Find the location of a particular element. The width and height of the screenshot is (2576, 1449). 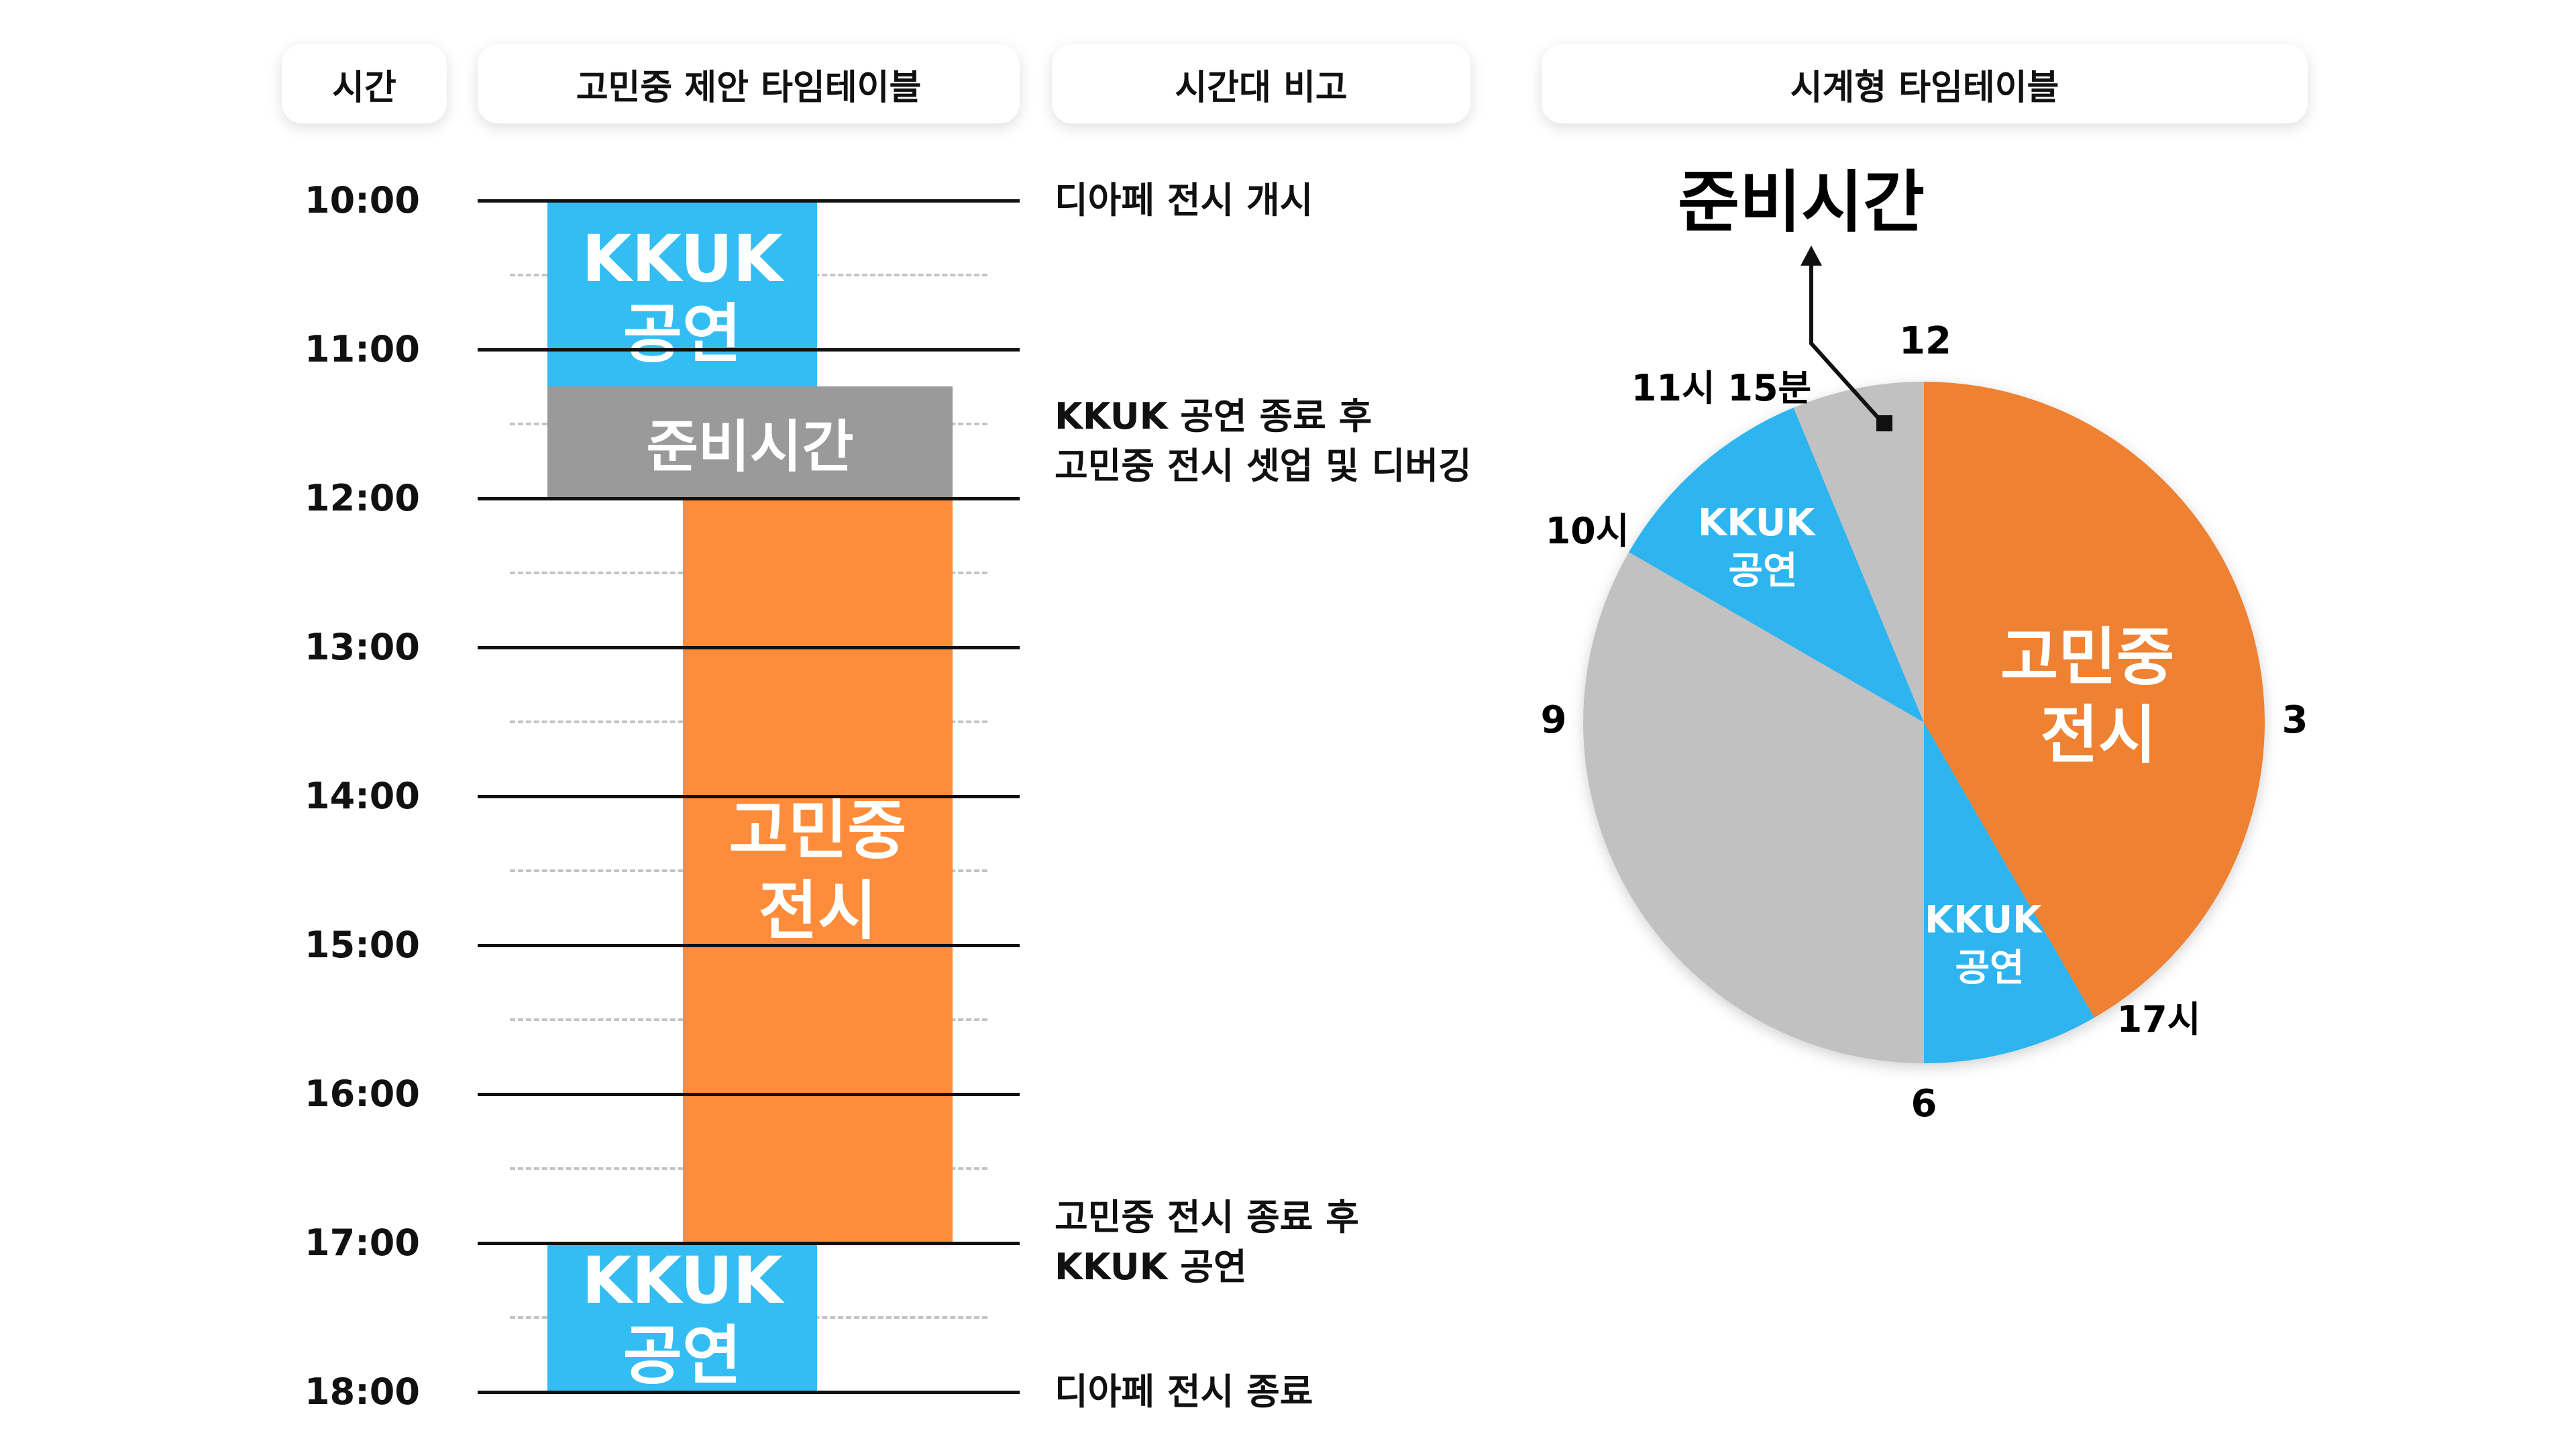

header-clock-label: 시계형 타임테이블 is located at coordinates (1924, 87).